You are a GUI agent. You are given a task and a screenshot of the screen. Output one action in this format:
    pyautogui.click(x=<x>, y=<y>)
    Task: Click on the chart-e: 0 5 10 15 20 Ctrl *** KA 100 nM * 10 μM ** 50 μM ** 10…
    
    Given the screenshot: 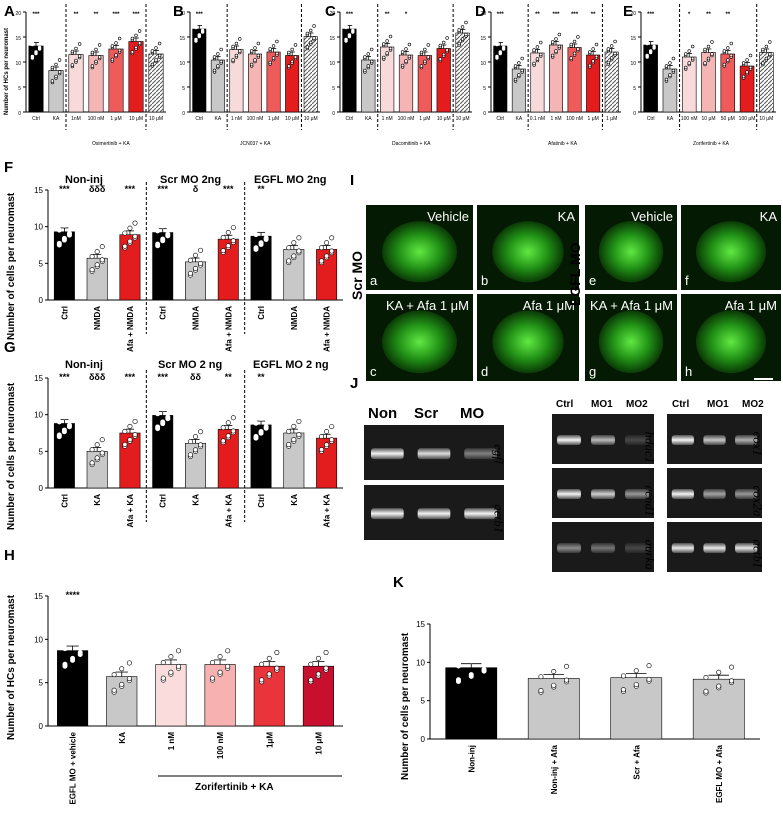 What is the action you would take?
    pyautogui.click(x=703, y=67)
    